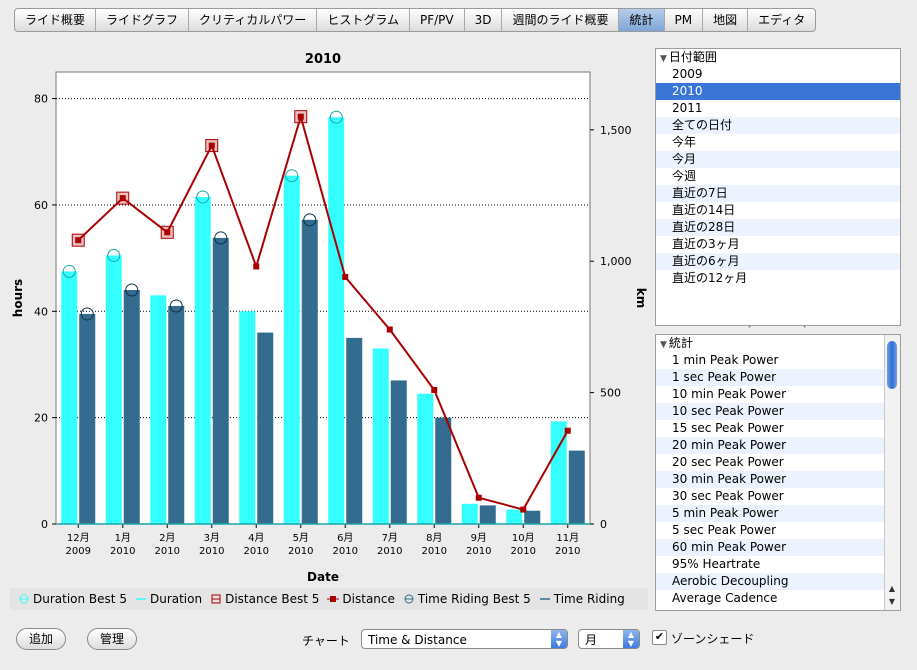 Image resolution: width=917 pixels, height=670 pixels. Describe the element at coordinates (892, 588) in the screenshot. I see `scroll-up-arrow-icon: ▲` at that location.